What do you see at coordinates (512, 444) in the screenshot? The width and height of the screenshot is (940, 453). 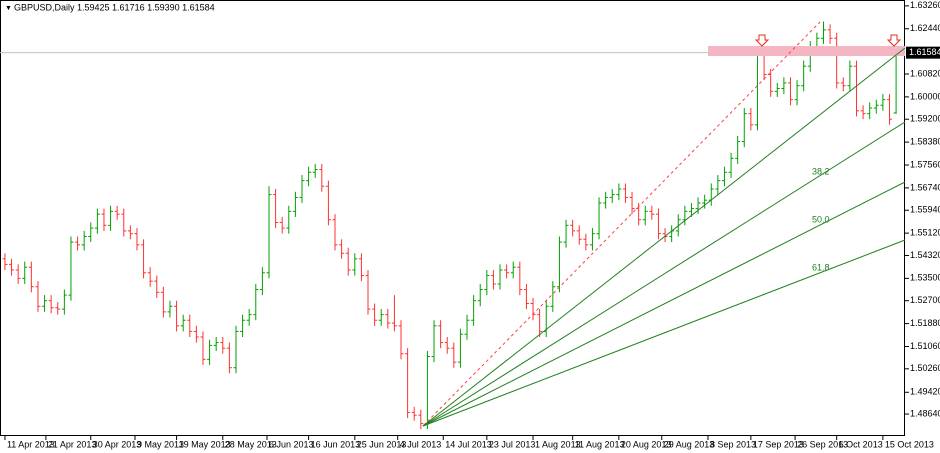 I see `x-tick-label: 23 Jul 2013` at bounding box center [512, 444].